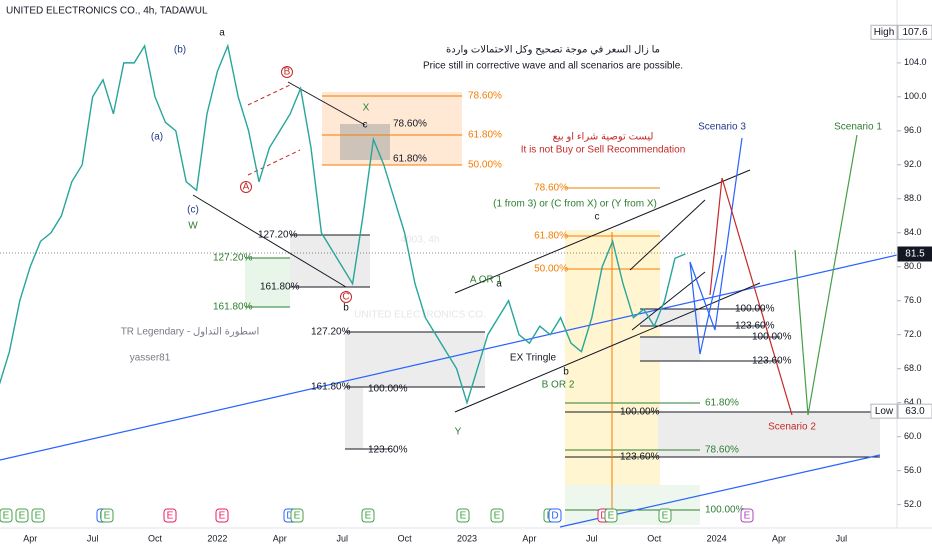 Image resolution: width=932 pixels, height=550 pixels. What do you see at coordinates (558, 385) in the screenshot?
I see `annotation: B OR 2` at bounding box center [558, 385].